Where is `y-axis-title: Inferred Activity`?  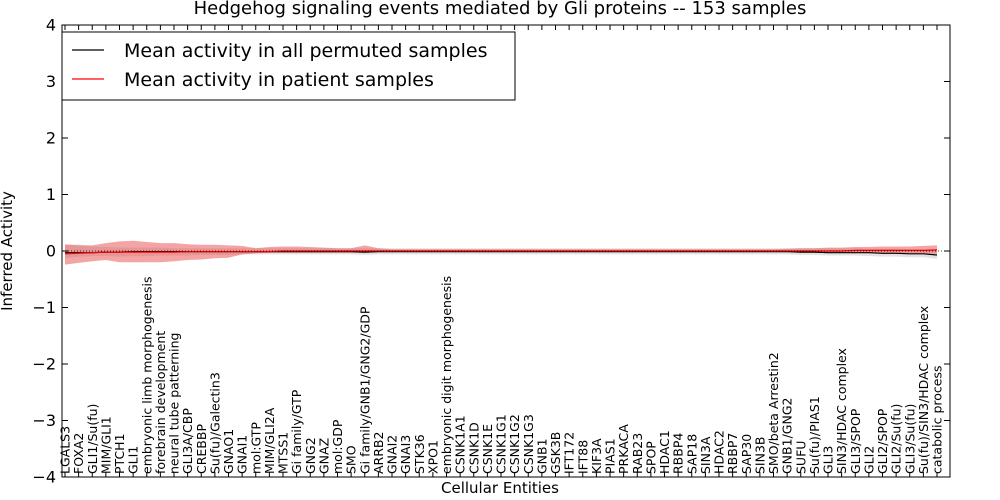 y-axis-title: Inferred Activity is located at coordinates (8, 251).